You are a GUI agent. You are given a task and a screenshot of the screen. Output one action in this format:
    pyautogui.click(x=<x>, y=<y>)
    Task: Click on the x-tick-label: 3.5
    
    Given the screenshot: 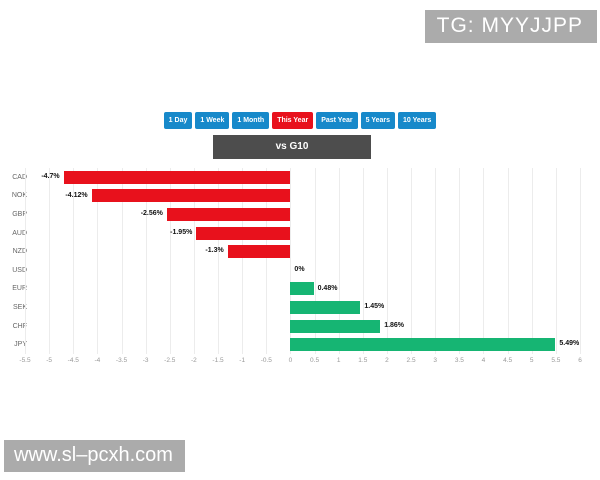 What is the action you would take?
    pyautogui.click(x=459, y=360)
    